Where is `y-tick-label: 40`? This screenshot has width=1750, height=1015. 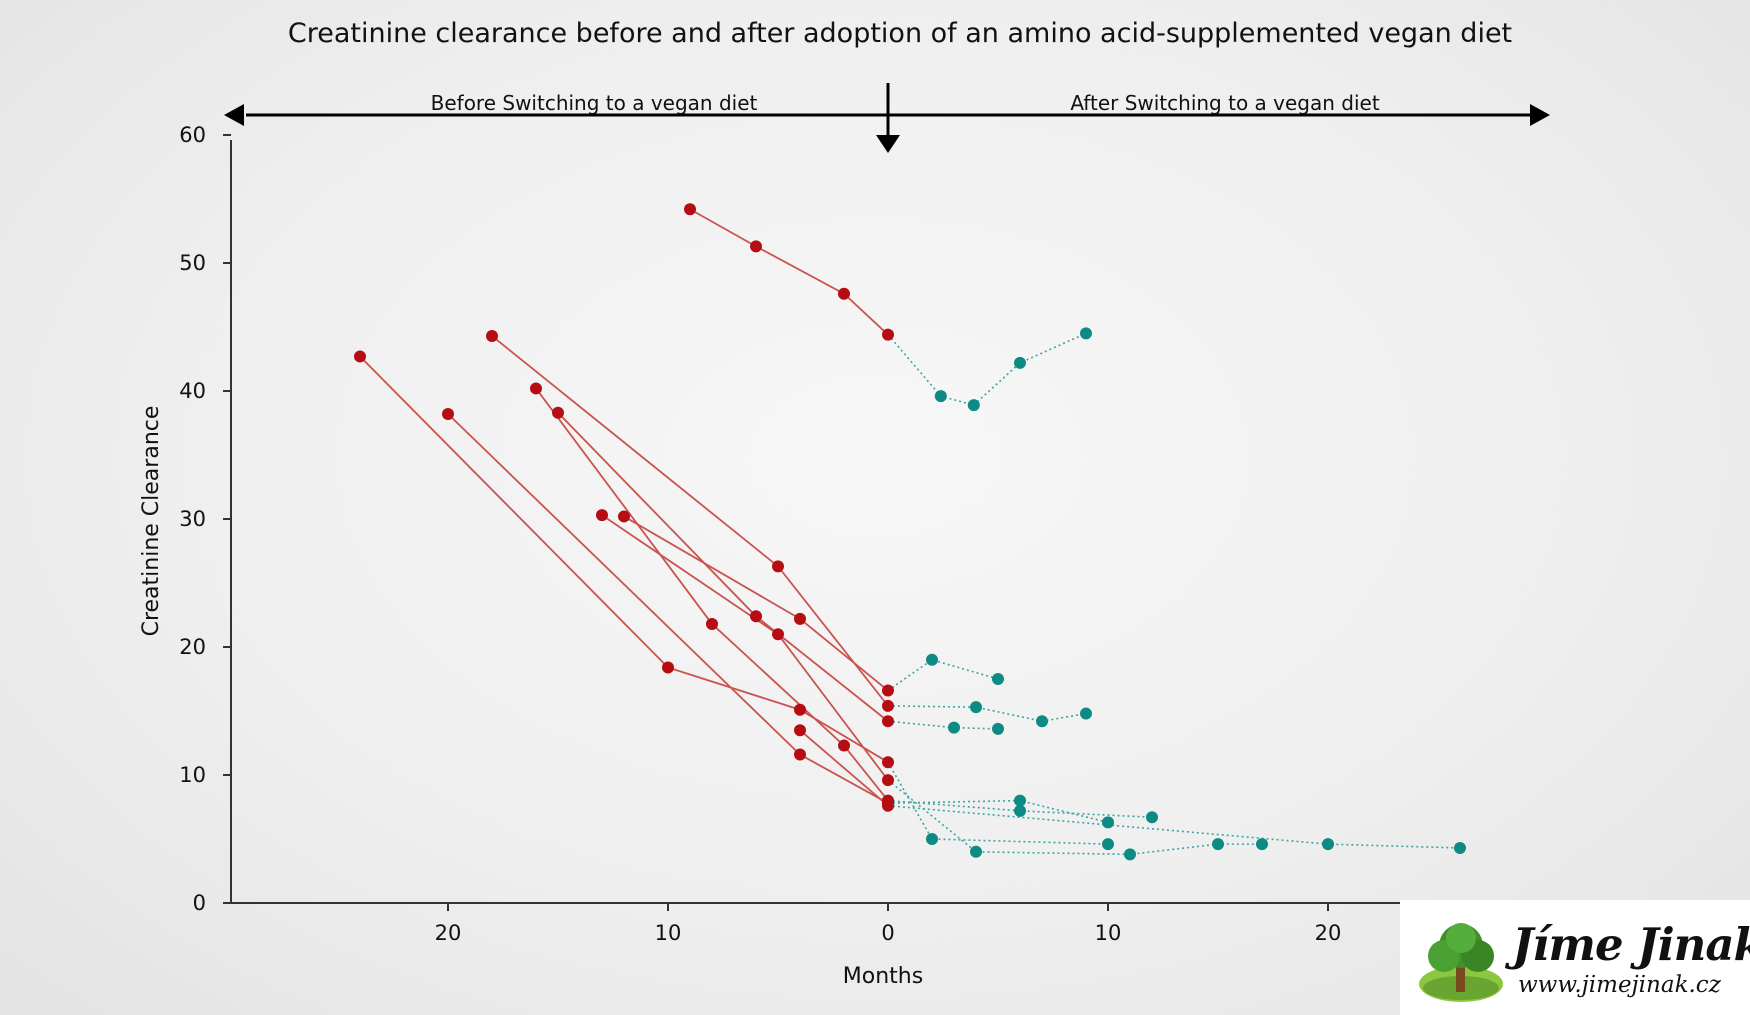 y-tick-label: 40 is located at coordinates (192, 391).